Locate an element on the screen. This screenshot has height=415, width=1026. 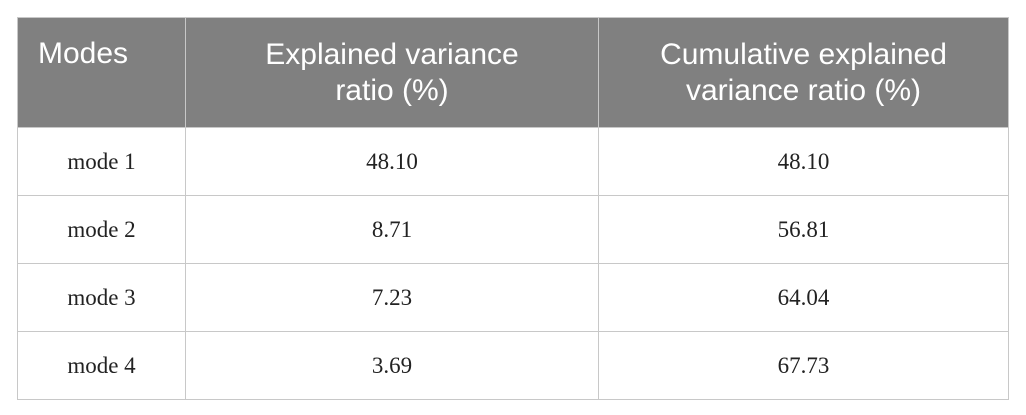
header-text: Explained variance ratio (%) is located at coordinates (392, 72).